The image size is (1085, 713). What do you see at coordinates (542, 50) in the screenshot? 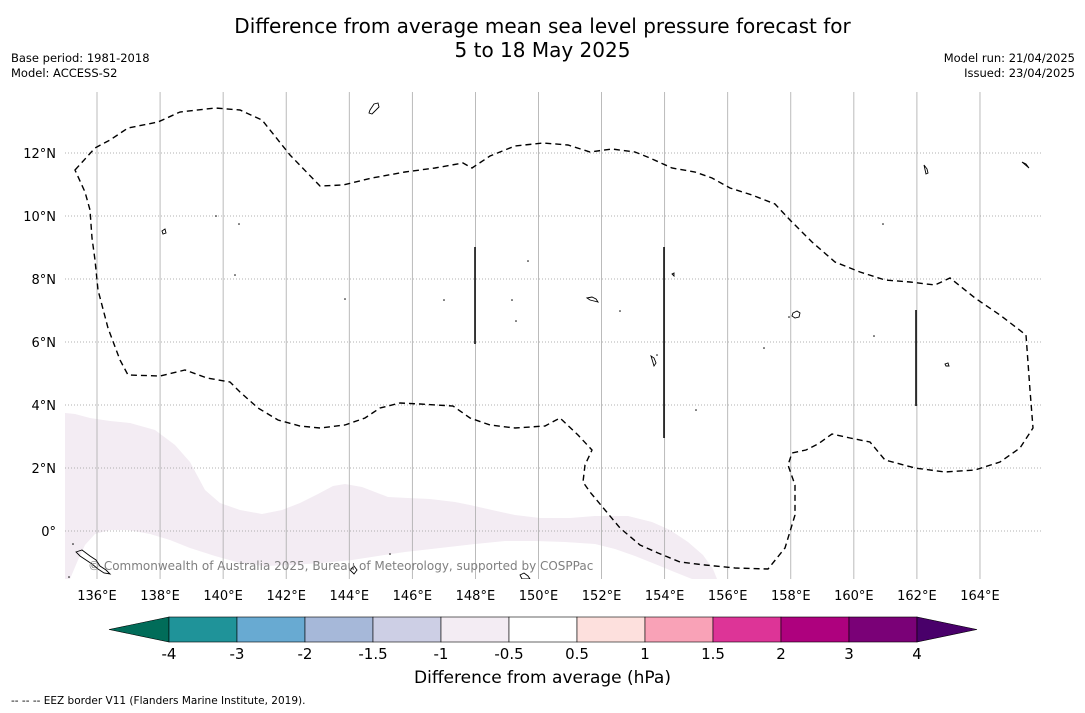
I see `title-line-2: 5 to 18 May 2025` at bounding box center [542, 50].